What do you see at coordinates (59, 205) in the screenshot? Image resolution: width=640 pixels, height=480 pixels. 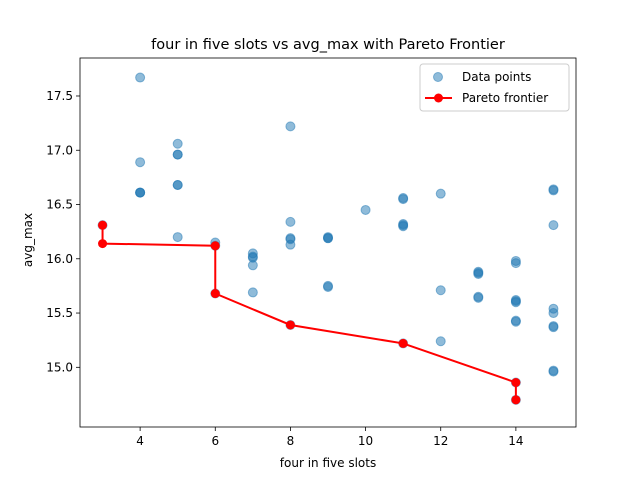 I see `y-tick-label: 16.5` at bounding box center [59, 205].